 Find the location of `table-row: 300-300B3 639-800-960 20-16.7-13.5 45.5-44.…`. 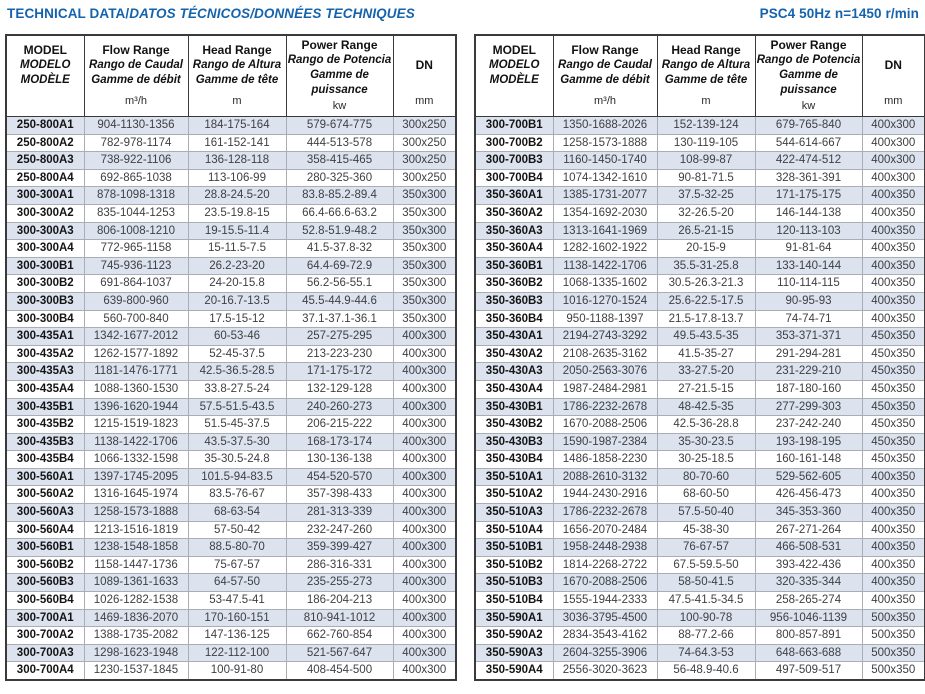

table-row: 300-300B3 639-800-960 20-16.7-13.5 45.5-44.… is located at coordinates (231, 301).